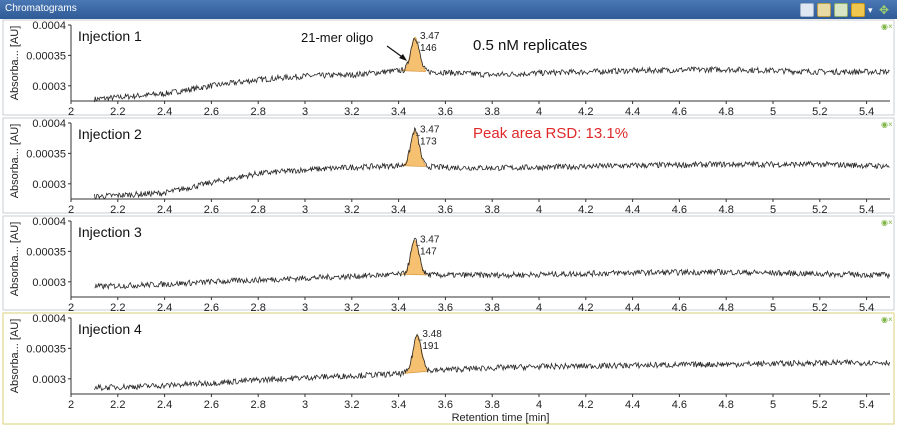  Describe the element at coordinates (841, 9) in the screenshot. I see `bar-chart-icon` at that location.